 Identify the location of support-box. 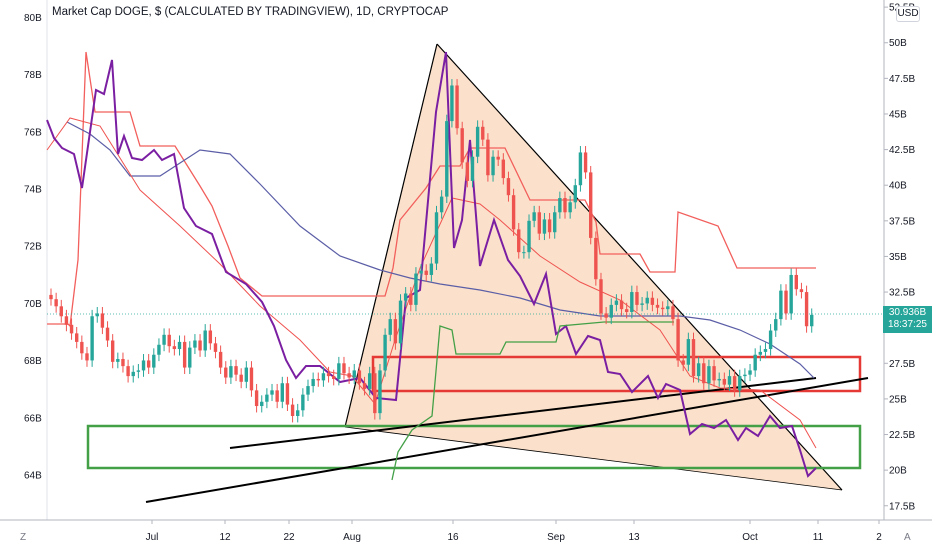
(474, 447).